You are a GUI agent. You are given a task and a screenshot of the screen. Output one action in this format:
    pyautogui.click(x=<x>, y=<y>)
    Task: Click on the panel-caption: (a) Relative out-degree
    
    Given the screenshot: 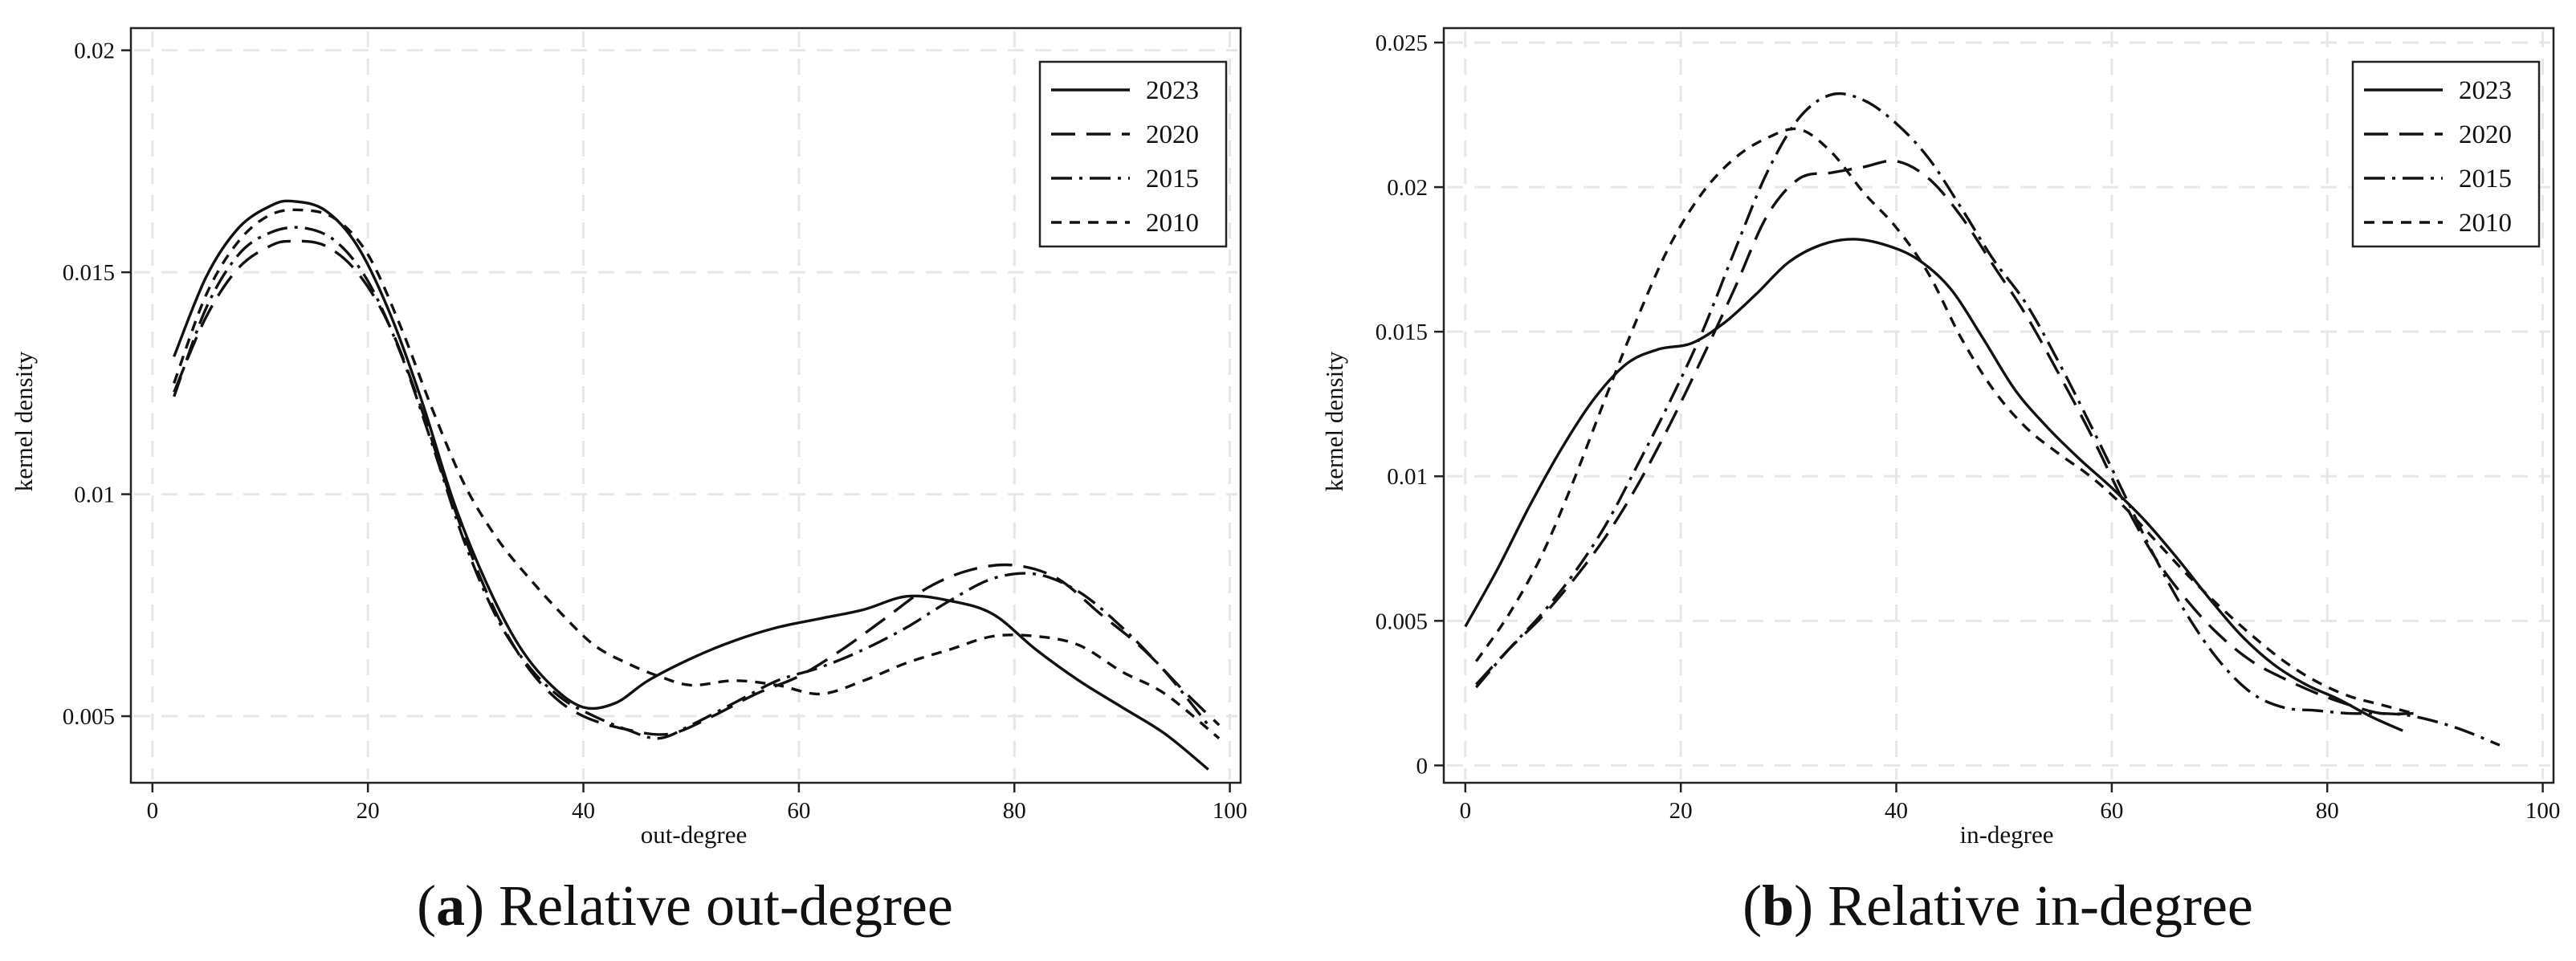 What is the action you would take?
    pyautogui.click(x=685, y=905)
    